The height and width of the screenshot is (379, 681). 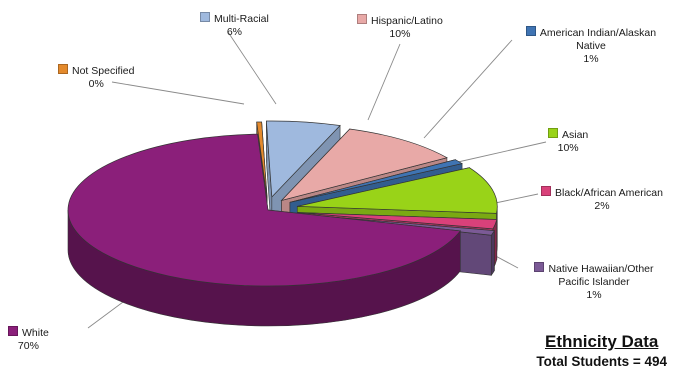 What do you see at coordinates (234, 32) in the screenshot?
I see `value-multi-racial: 6%` at bounding box center [234, 32].